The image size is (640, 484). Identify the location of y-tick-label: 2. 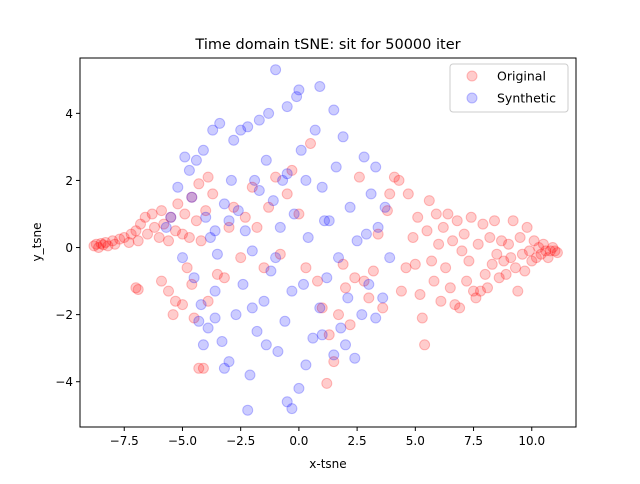
(69, 181).